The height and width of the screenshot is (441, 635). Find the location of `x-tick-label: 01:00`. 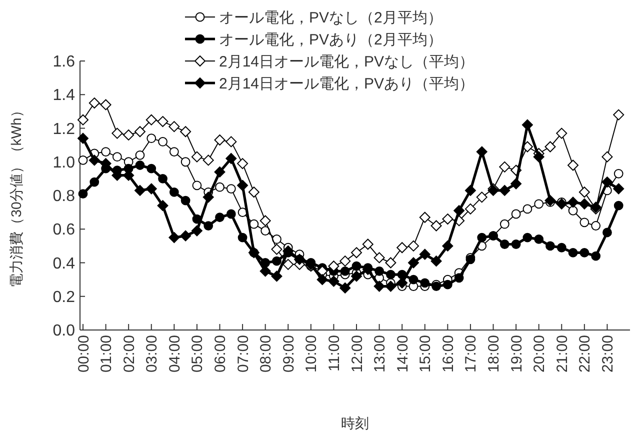

x-tick-label: 01:00 is located at coordinates (107, 354).